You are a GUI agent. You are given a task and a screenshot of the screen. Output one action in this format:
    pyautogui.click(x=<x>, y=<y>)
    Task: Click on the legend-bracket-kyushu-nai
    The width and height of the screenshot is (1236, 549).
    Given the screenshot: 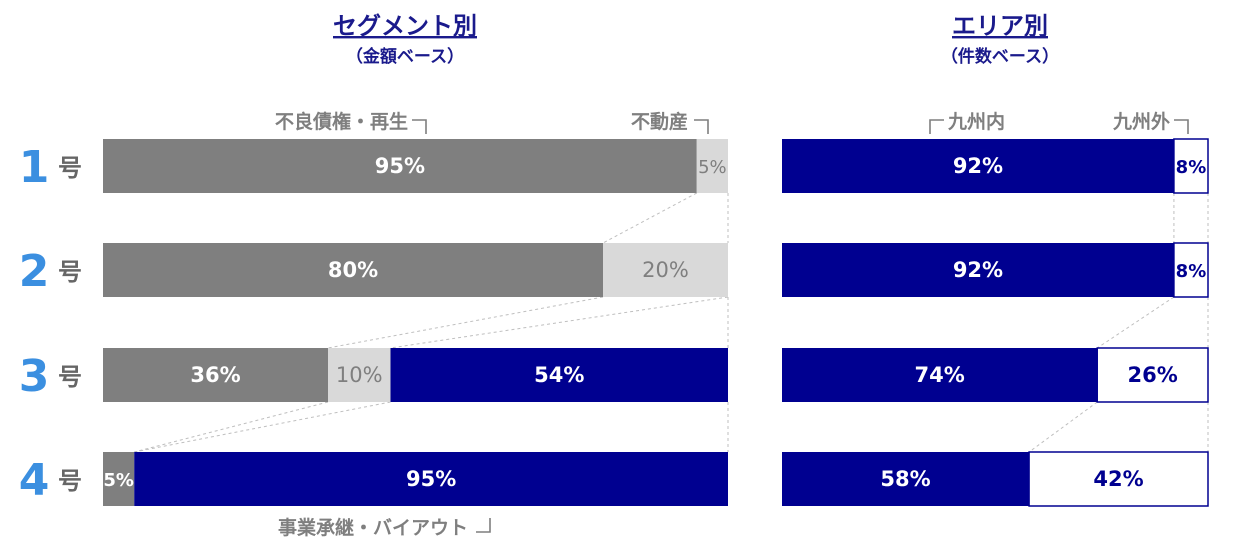 What is the action you would take?
    pyautogui.click(x=936, y=126)
    